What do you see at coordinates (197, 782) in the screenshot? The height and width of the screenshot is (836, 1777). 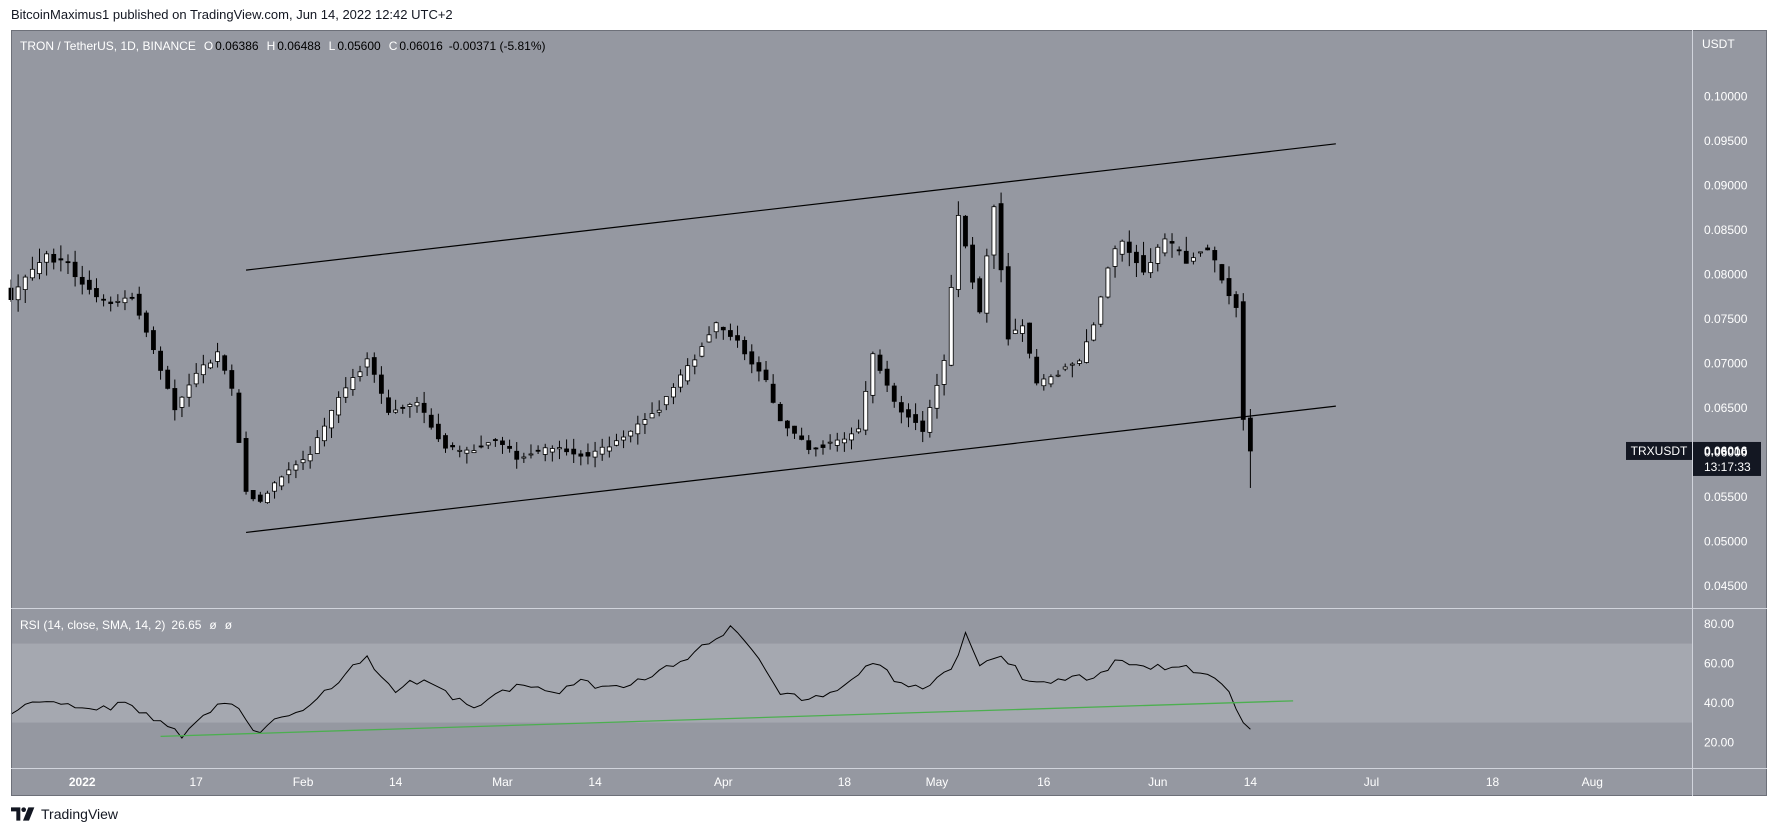 I see `time-tick-label: 17` at bounding box center [197, 782].